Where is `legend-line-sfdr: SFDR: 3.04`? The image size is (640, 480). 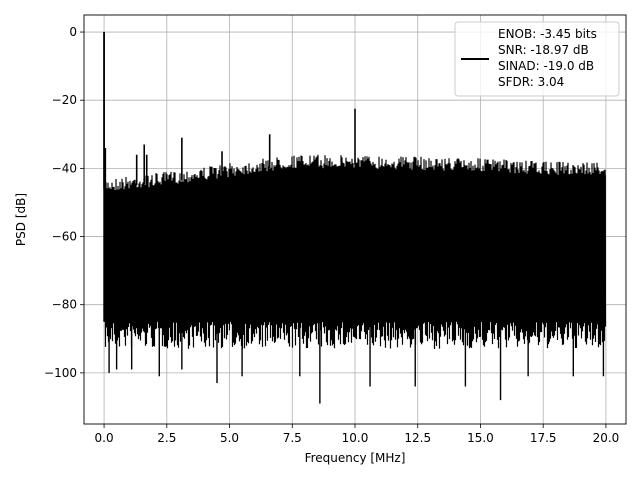 legend-line-sfdr: SFDR: 3.04 is located at coordinates (531, 82).